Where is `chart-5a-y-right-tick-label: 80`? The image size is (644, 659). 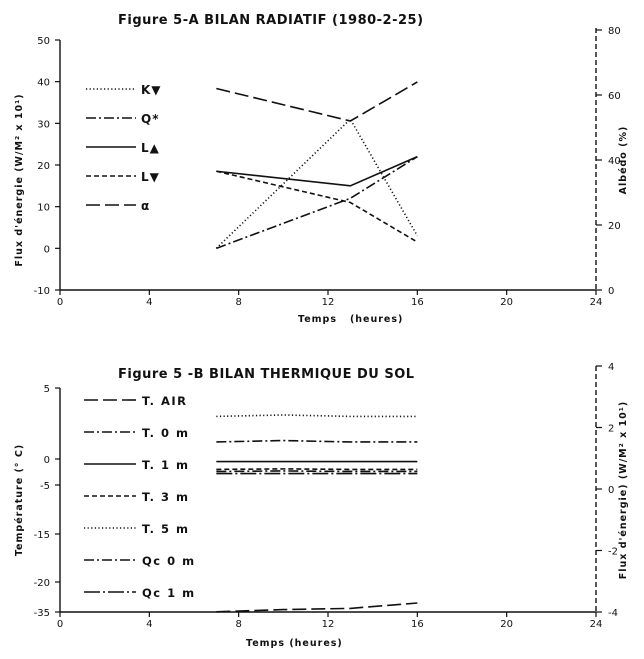
chart-5a-y-right-tick-label: 80 is located at coordinates (614, 31).